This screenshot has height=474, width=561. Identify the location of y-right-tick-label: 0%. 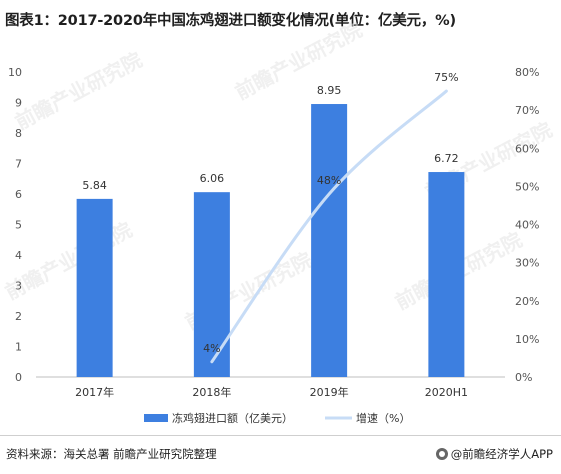
(523, 377).